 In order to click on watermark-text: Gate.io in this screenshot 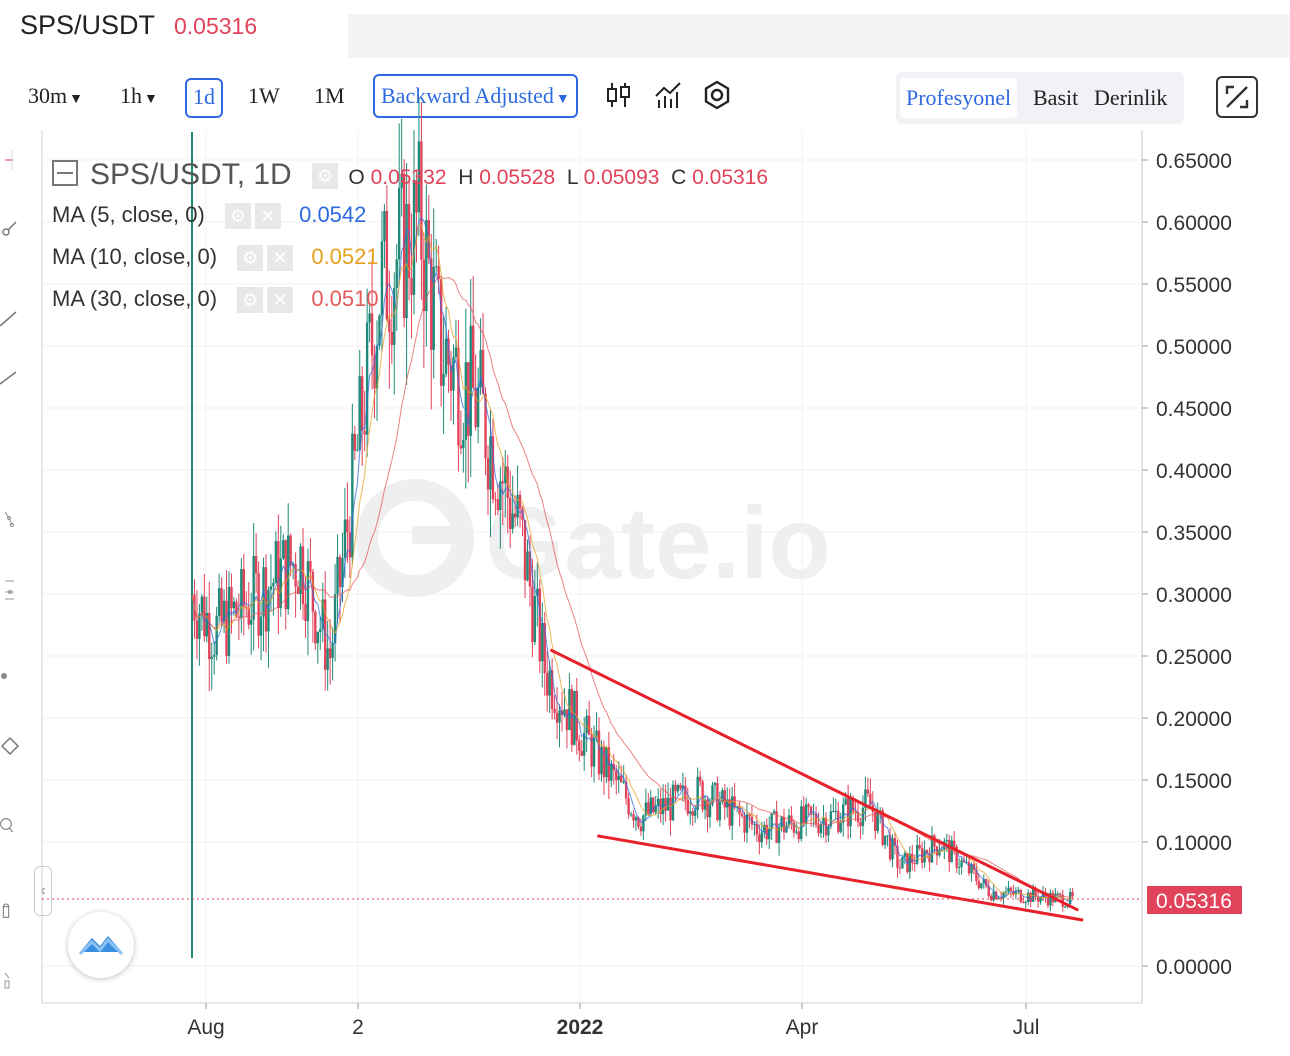, I will do `click(658, 543)`.